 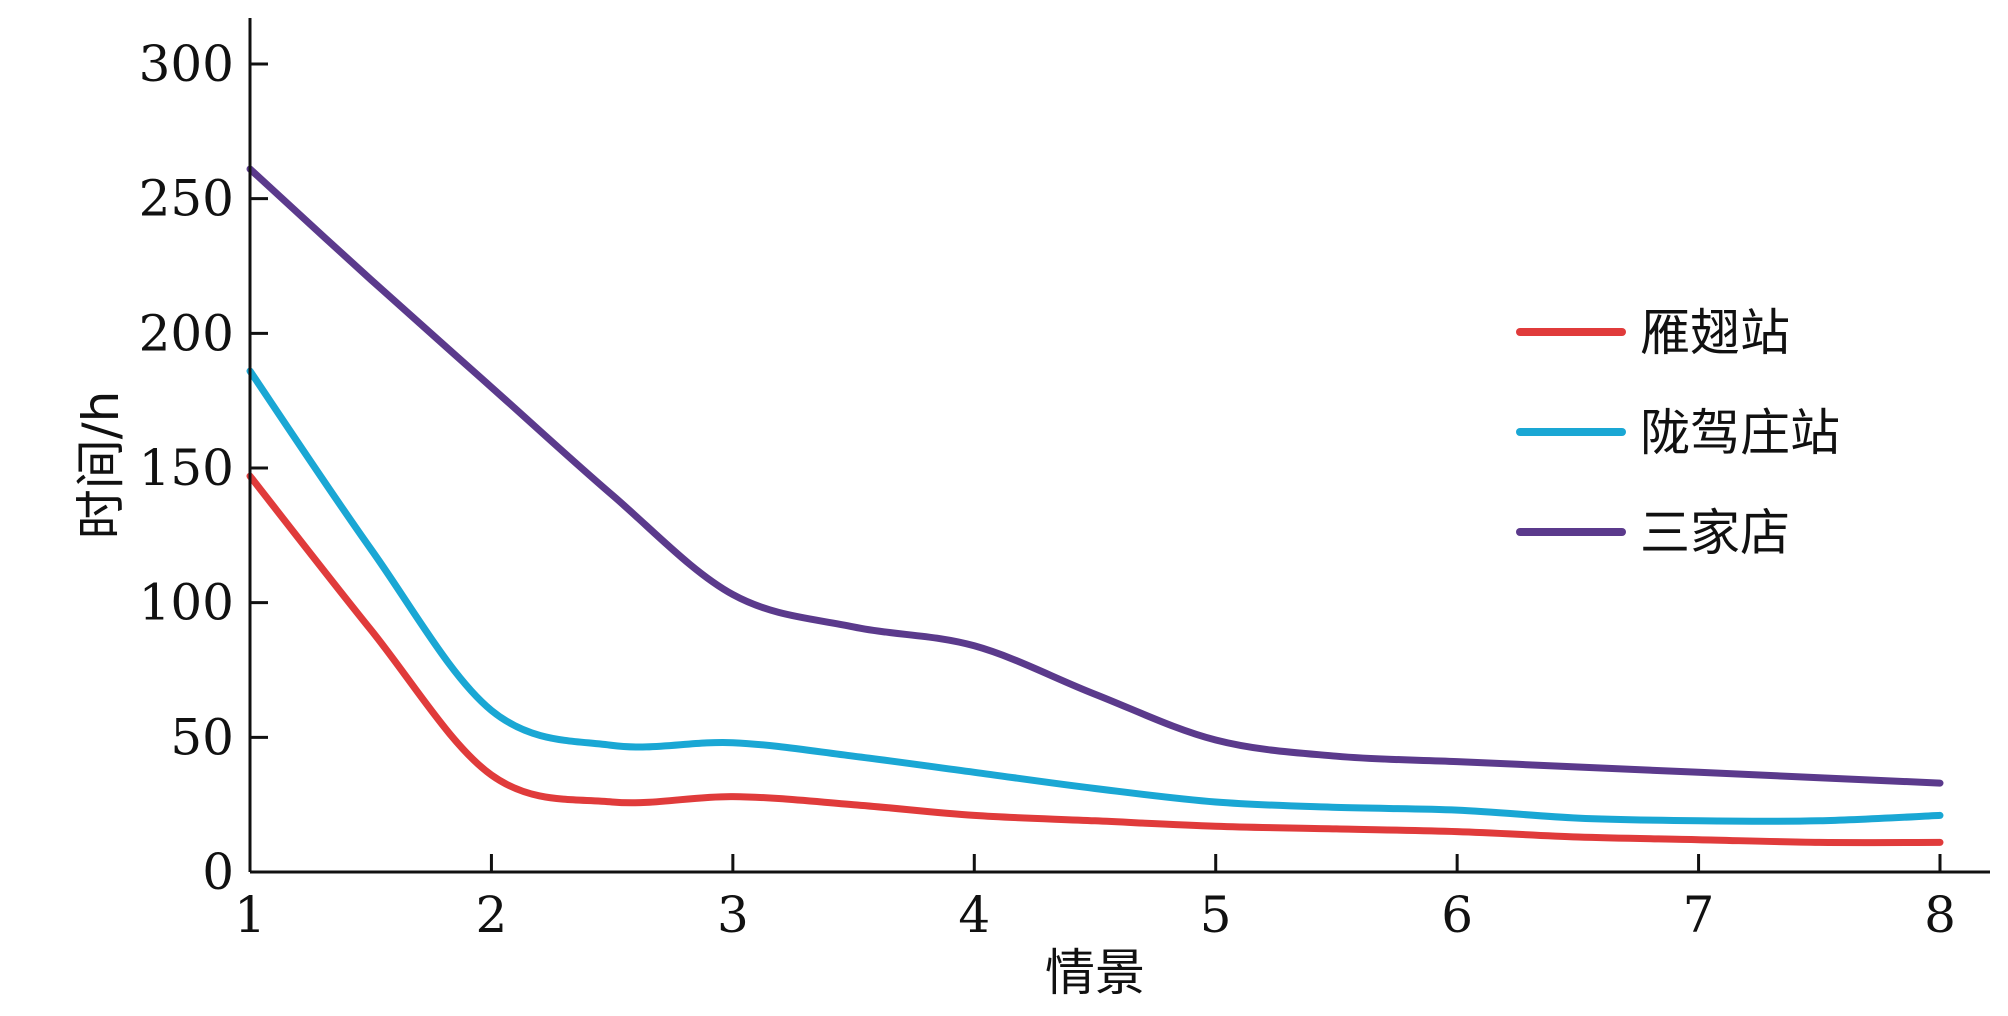 I want to click on x-tick-label: 2, so click(x=492, y=915).